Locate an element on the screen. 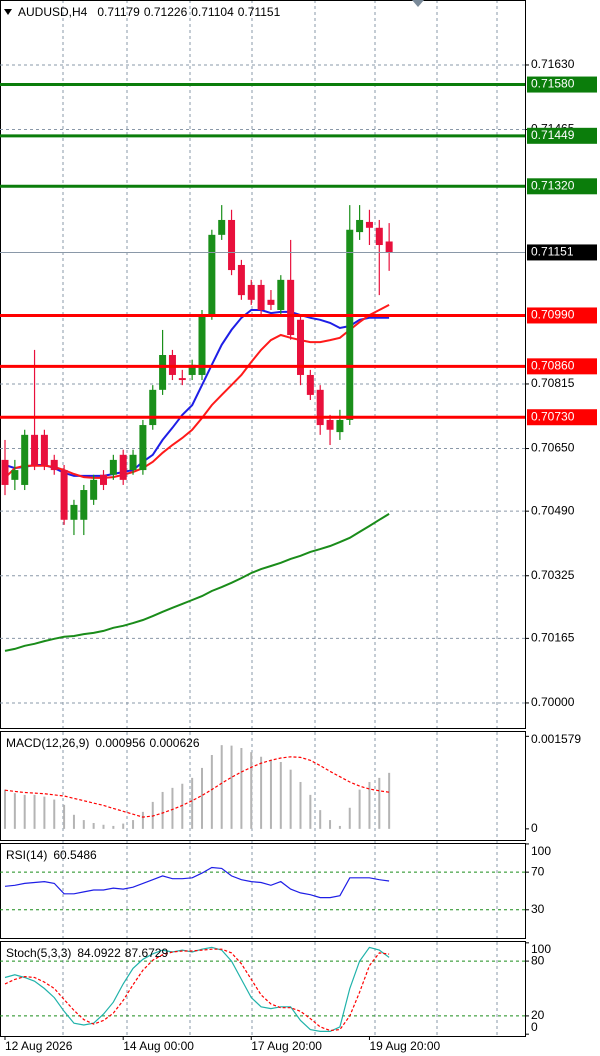  level-label: 0.70730 is located at coordinates (553, 416).